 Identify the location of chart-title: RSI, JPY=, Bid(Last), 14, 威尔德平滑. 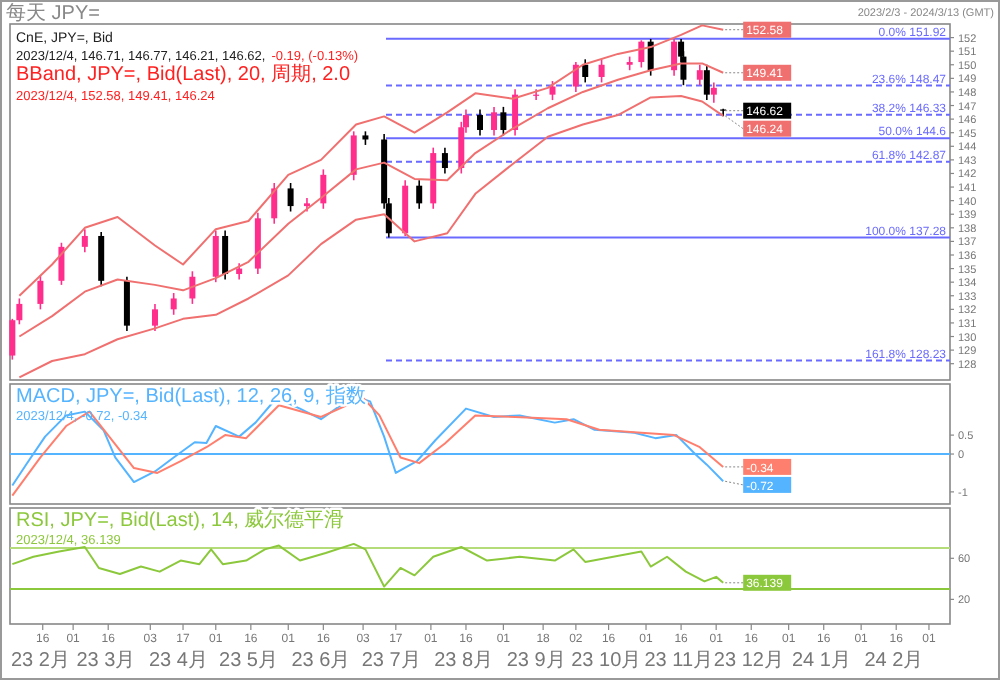
(180, 520).